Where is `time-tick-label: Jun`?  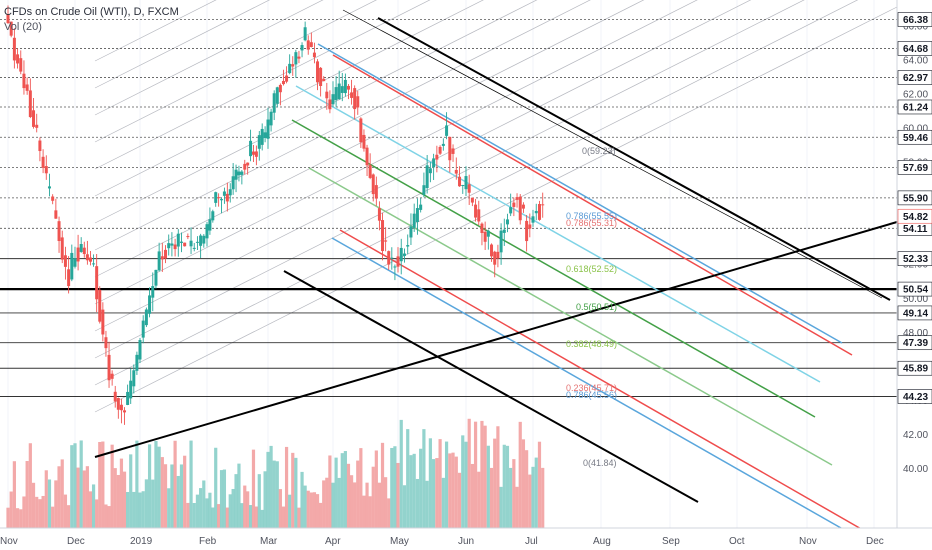 time-tick-label: Jun is located at coordinates (466, 541).